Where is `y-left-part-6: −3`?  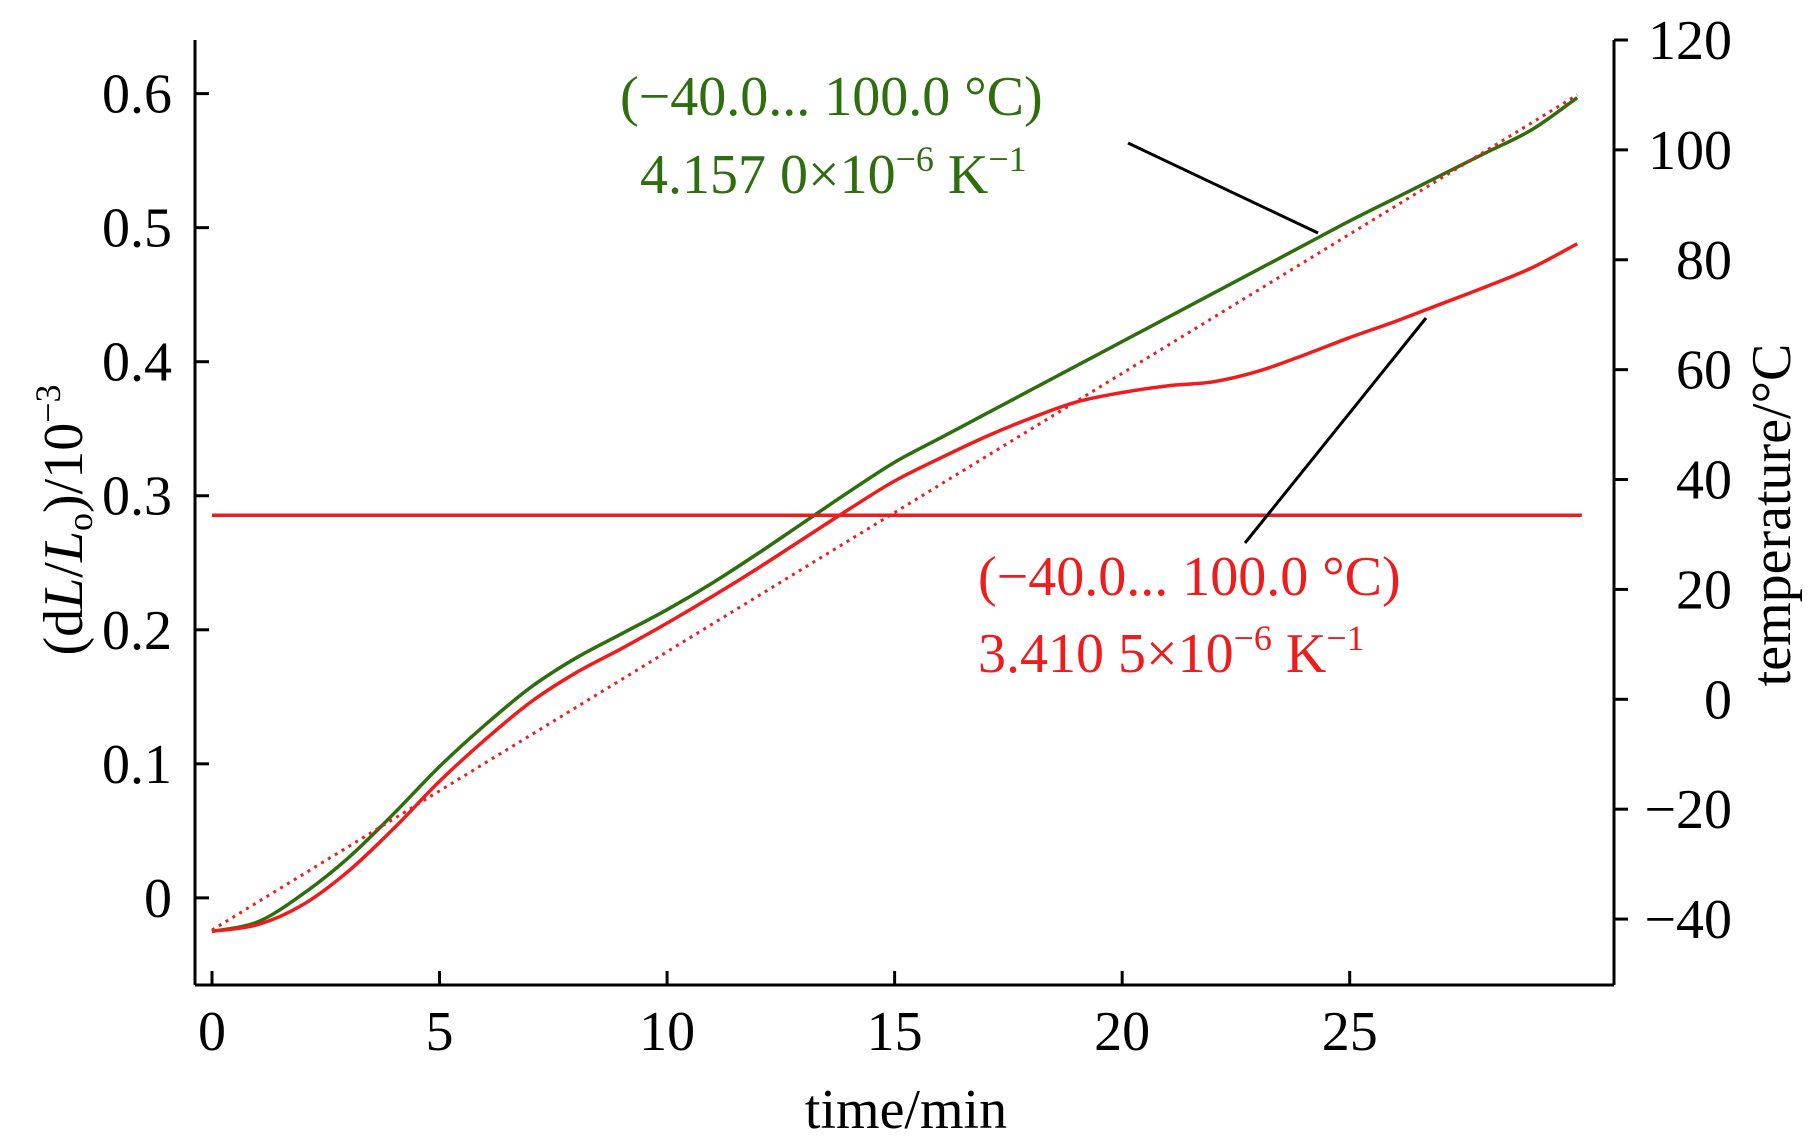 y-left-part-6: −3 is located at coordinates (48, 403).